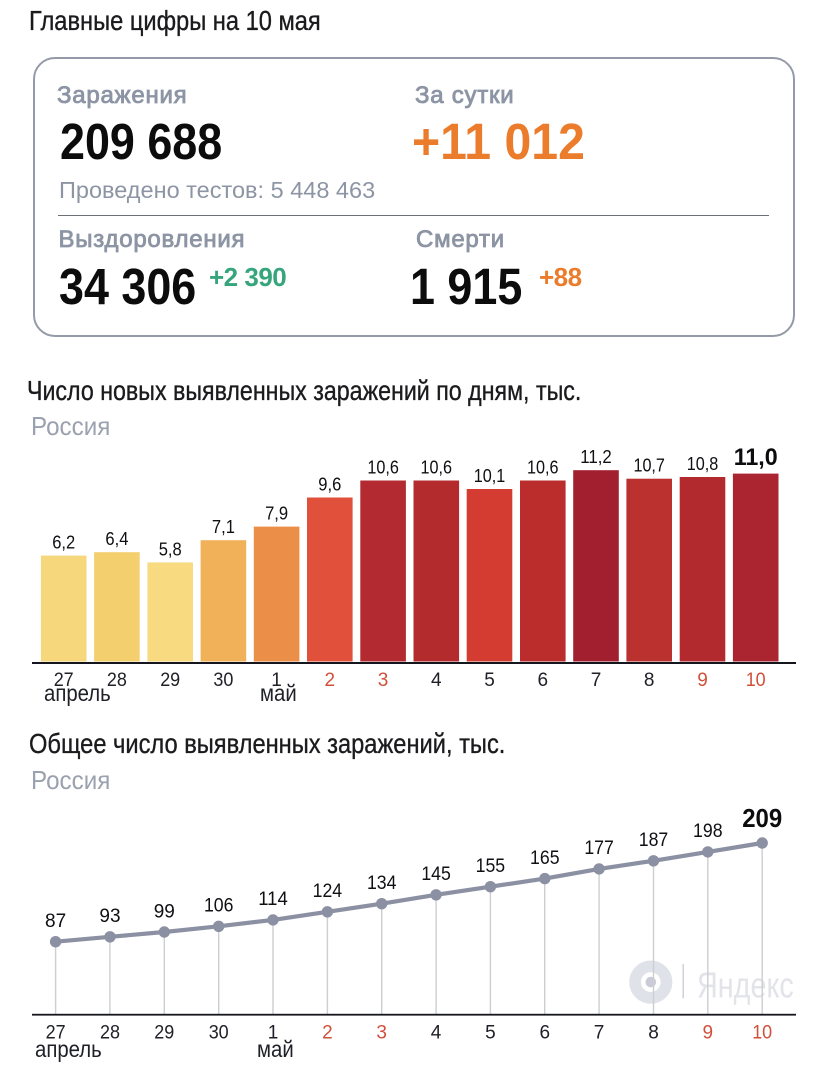 Image resolution: width=828 pixels, height=1066 pixels. I want to click on svg-text: 198, so click(708, 831).